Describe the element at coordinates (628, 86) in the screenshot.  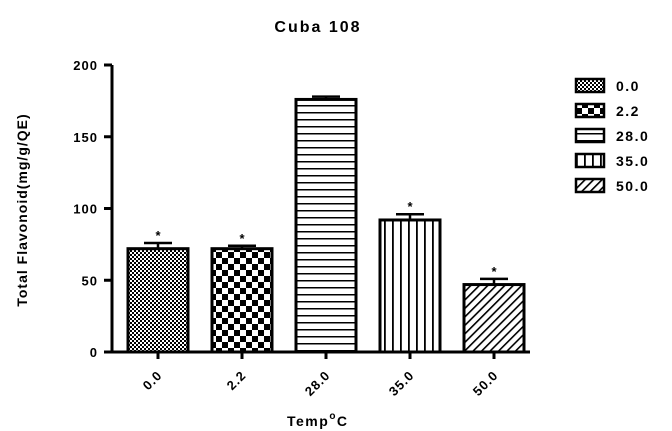
I see `legend-label: 0.0` at that location.